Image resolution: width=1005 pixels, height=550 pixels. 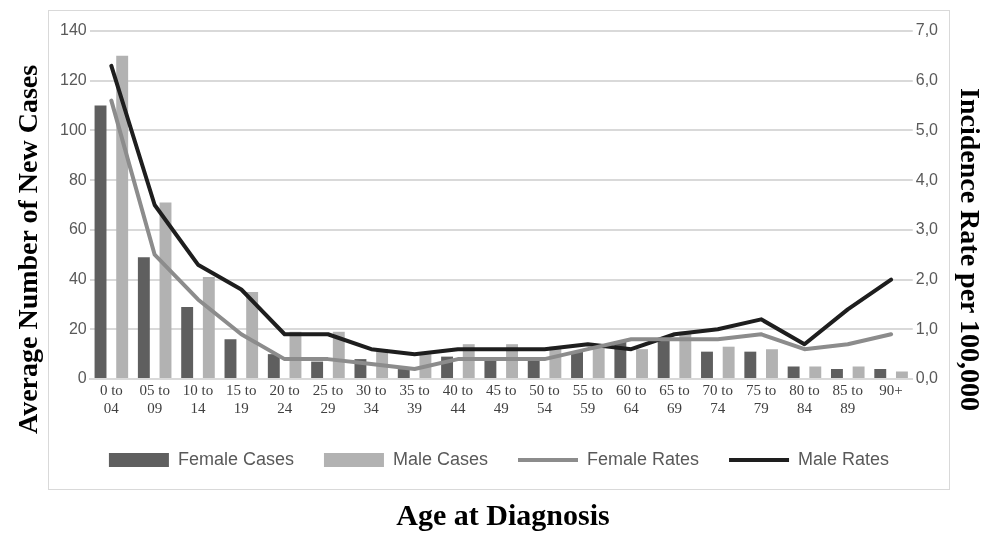 I want to click on x-tick-label: 25 to 29, so click(x=328, y=398).